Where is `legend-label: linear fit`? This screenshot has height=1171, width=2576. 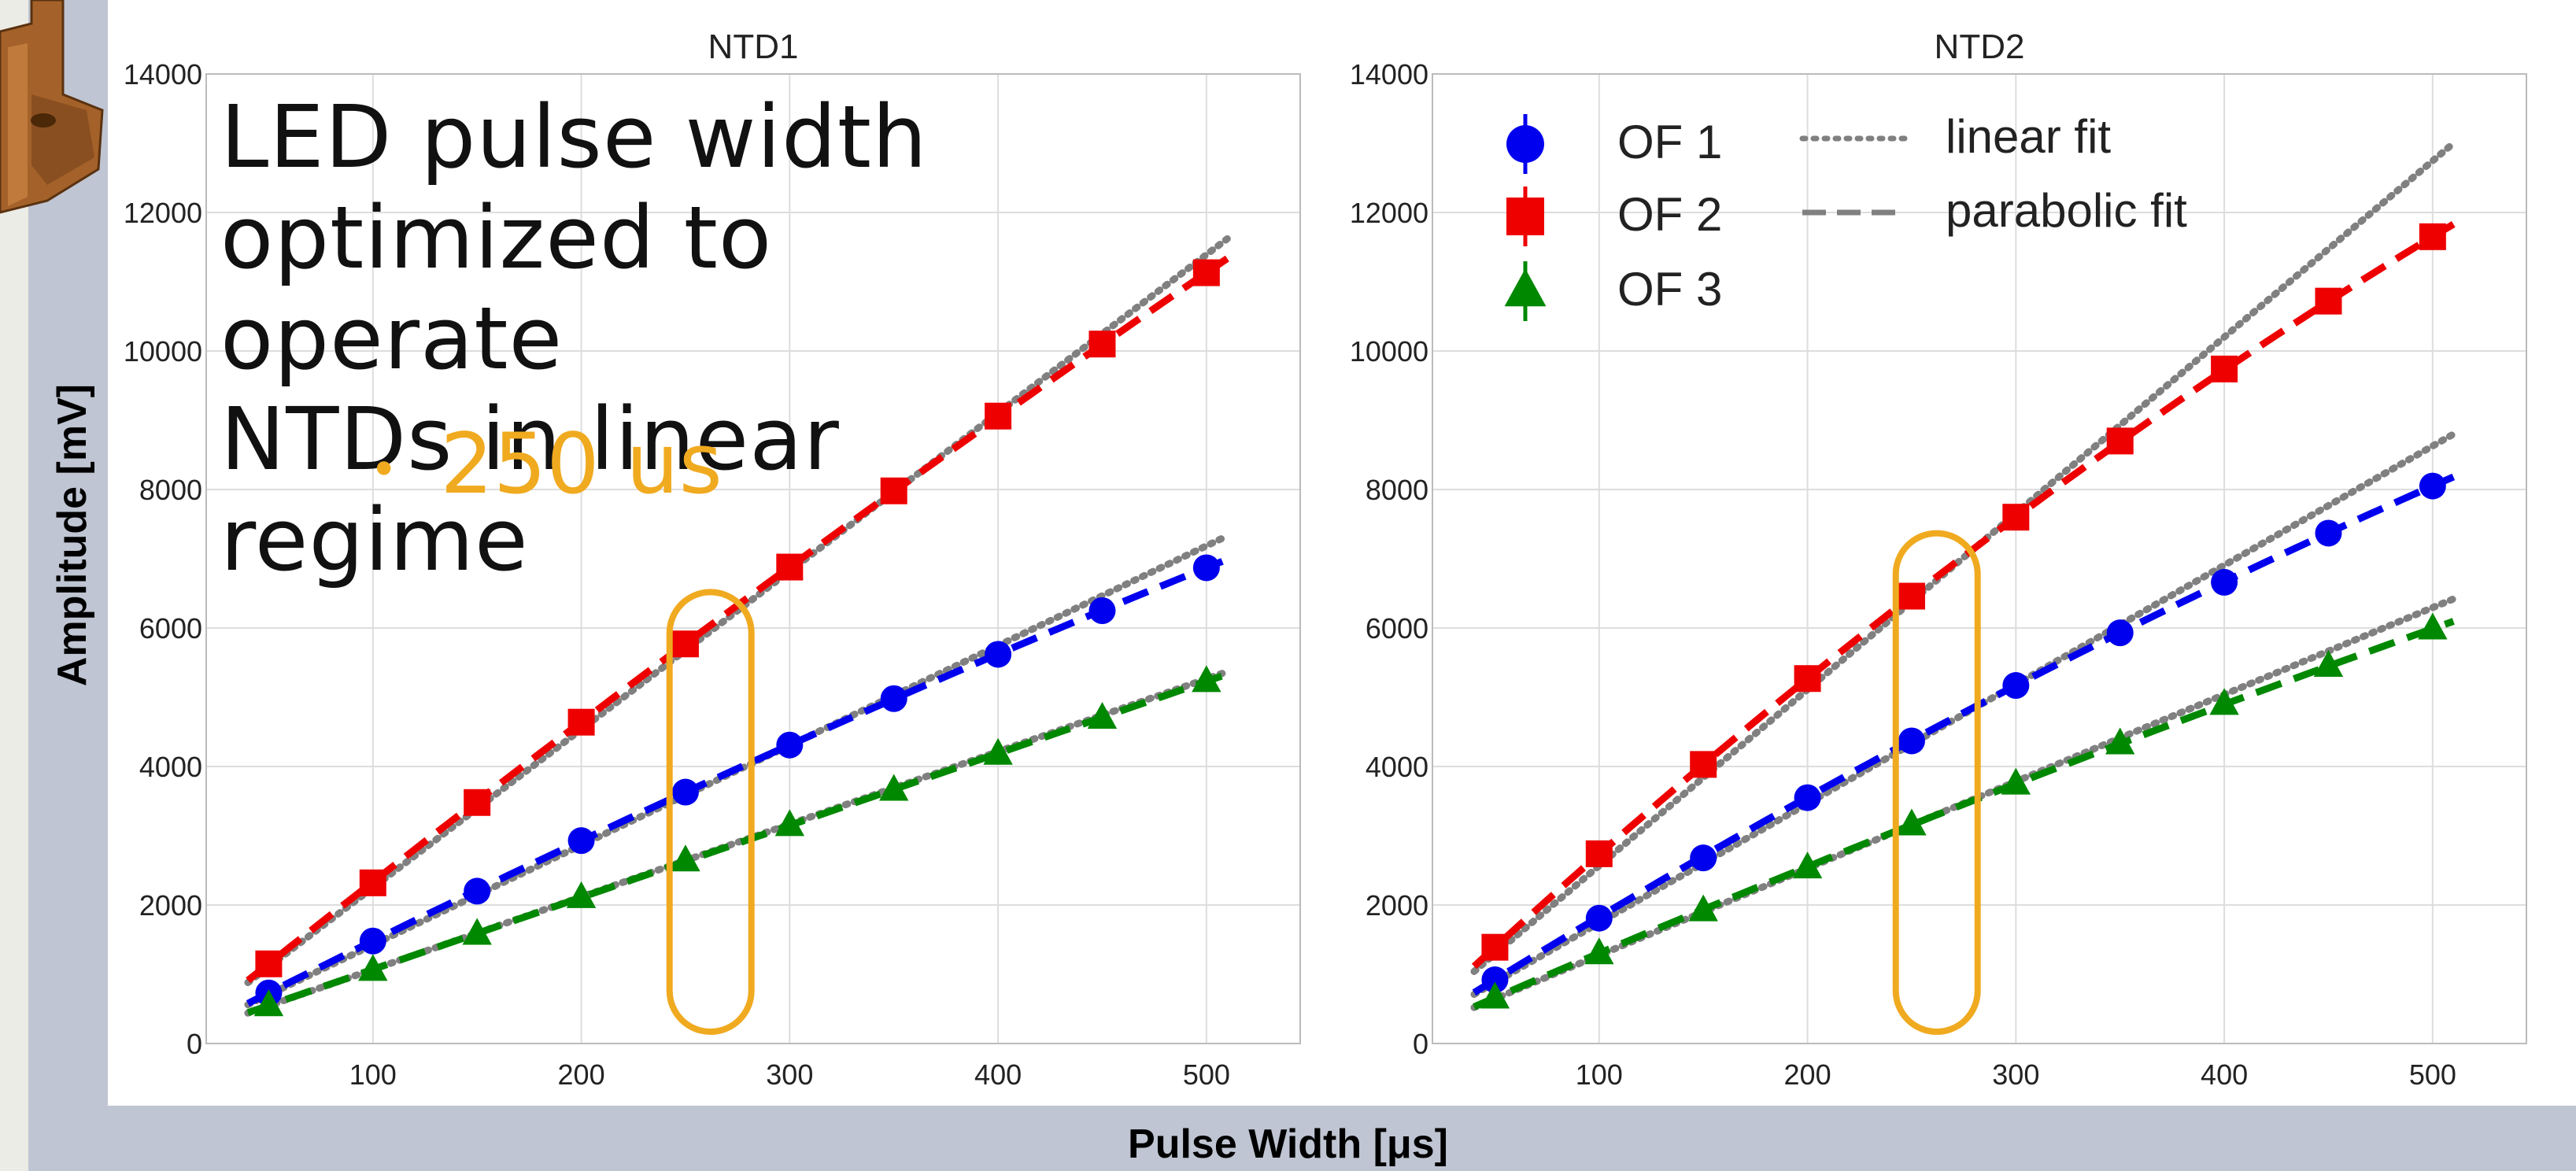
legend-label: linear fit is located at coordinates (2028, 136).